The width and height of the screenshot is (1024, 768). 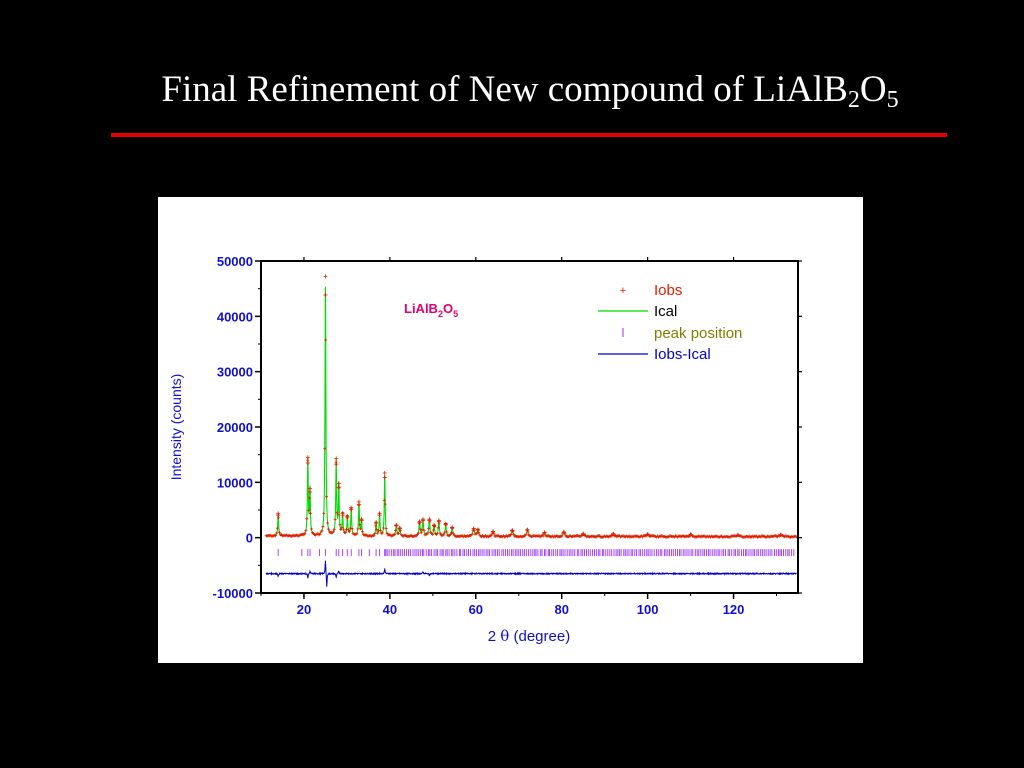 I want to click on theta-symbol: θ, so click(x=504, y=636).